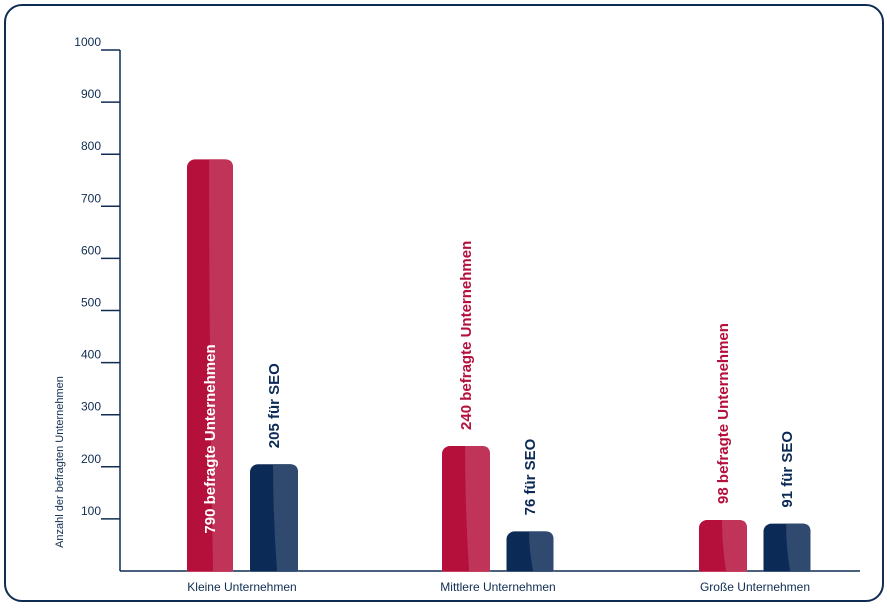 The height and width of the screenshot is (609, 890). I want to click on y-tick-label: 400, so click(91, 355).